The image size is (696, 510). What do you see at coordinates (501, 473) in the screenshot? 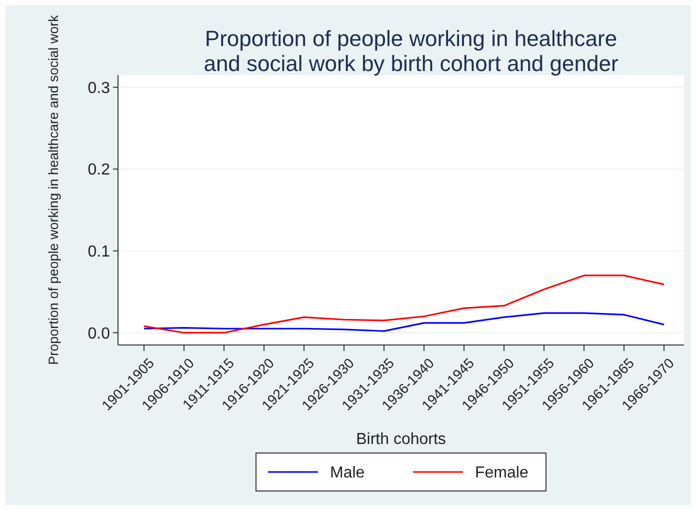
I see `legend-label: Female` at bounding box center [501, 473].